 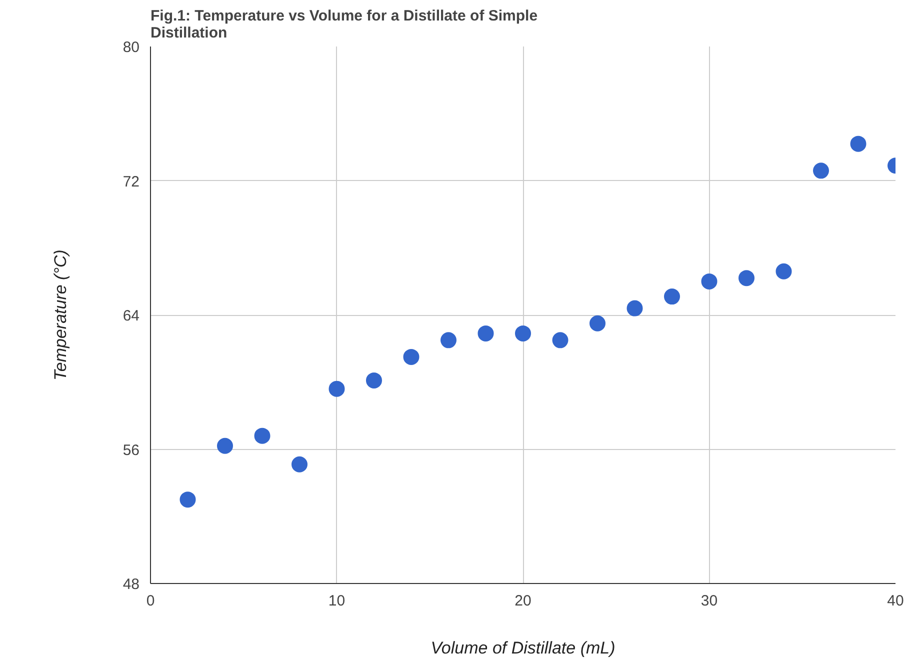 I want to click on y-axis-title: Temperature (°C), so click(x=60, y=315).